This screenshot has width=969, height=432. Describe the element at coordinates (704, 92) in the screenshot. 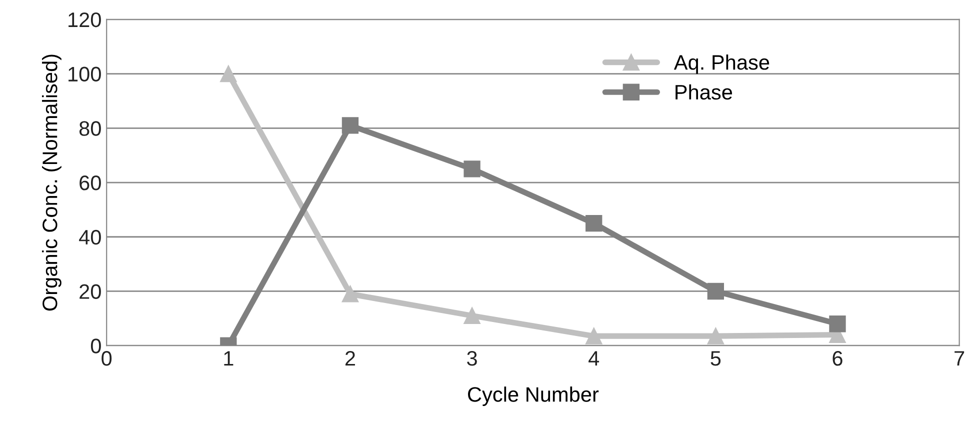

I see `legend-label: Phase` at that location.